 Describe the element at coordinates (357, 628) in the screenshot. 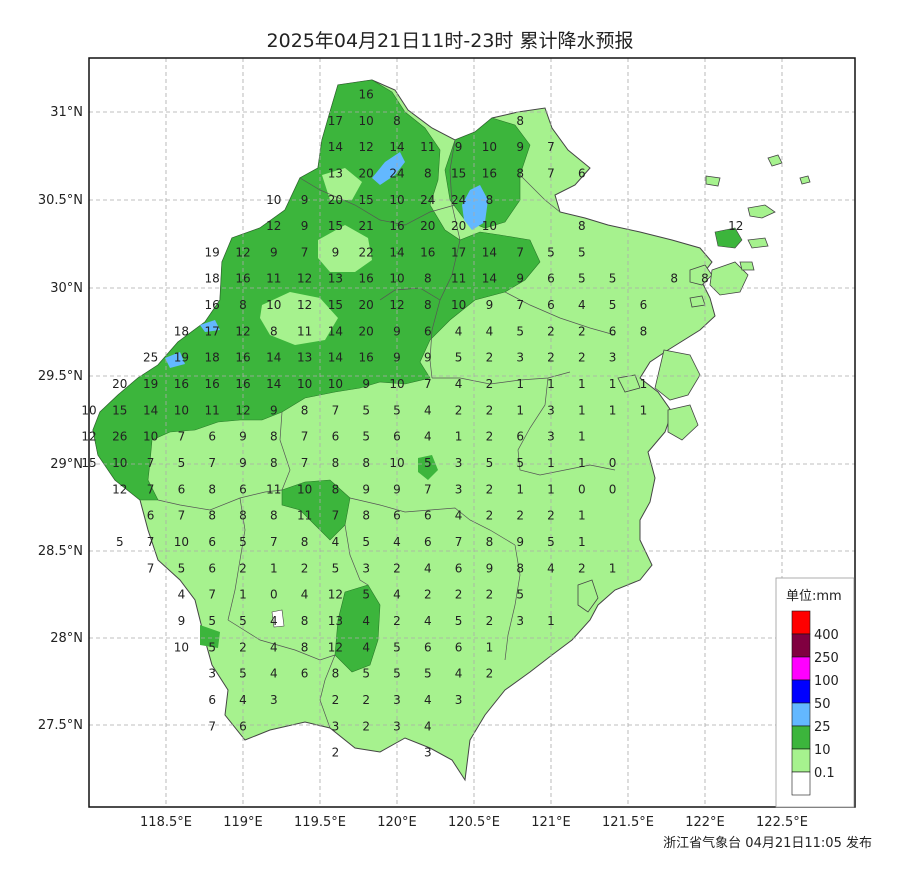

I see `rain-10-25-south-patch` at that location.